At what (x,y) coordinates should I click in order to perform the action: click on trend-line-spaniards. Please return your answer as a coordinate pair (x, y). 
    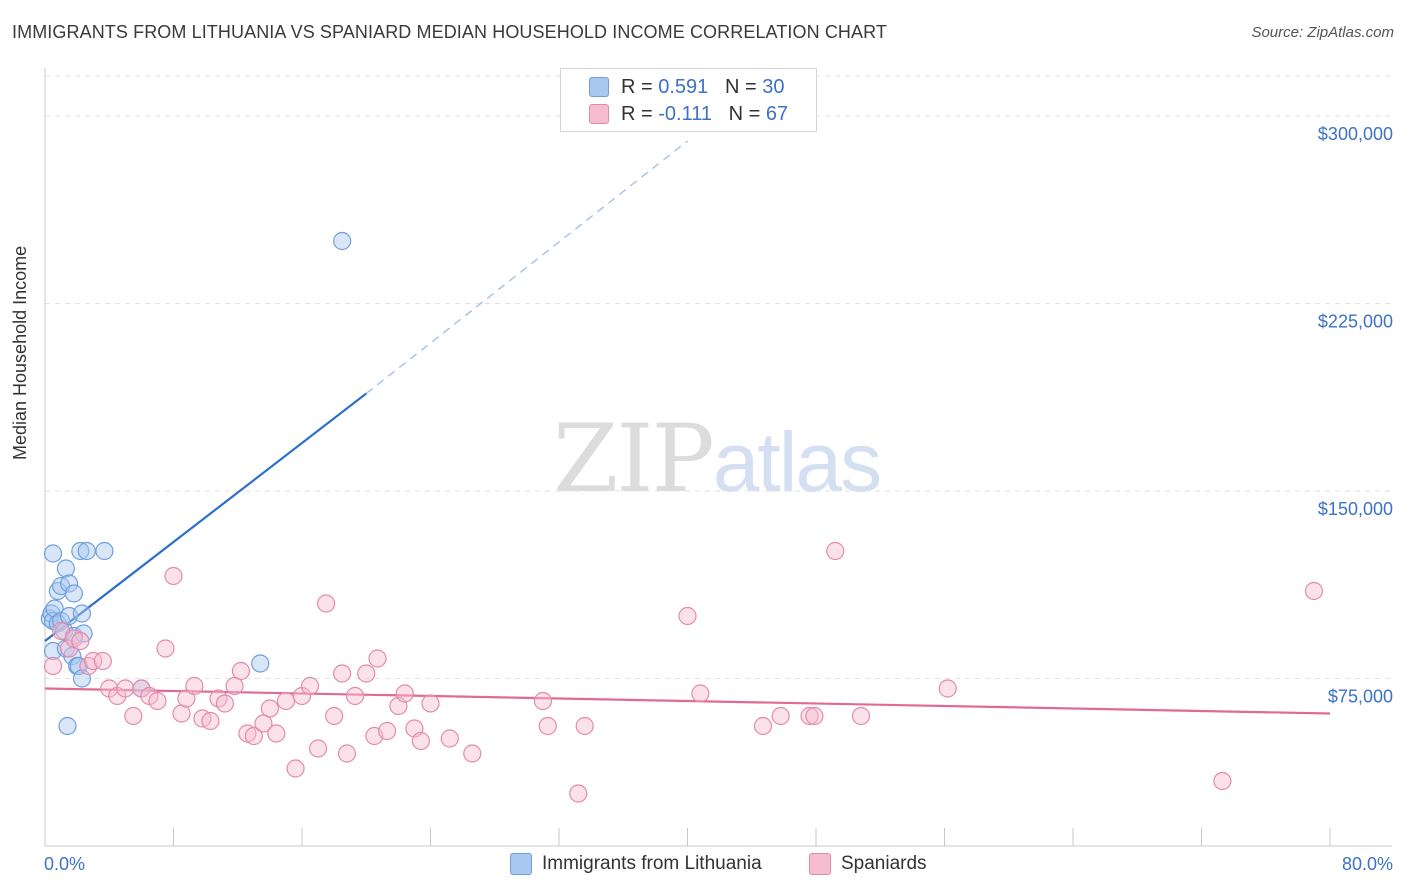
    Looking at the image, I should click on (687, 701).